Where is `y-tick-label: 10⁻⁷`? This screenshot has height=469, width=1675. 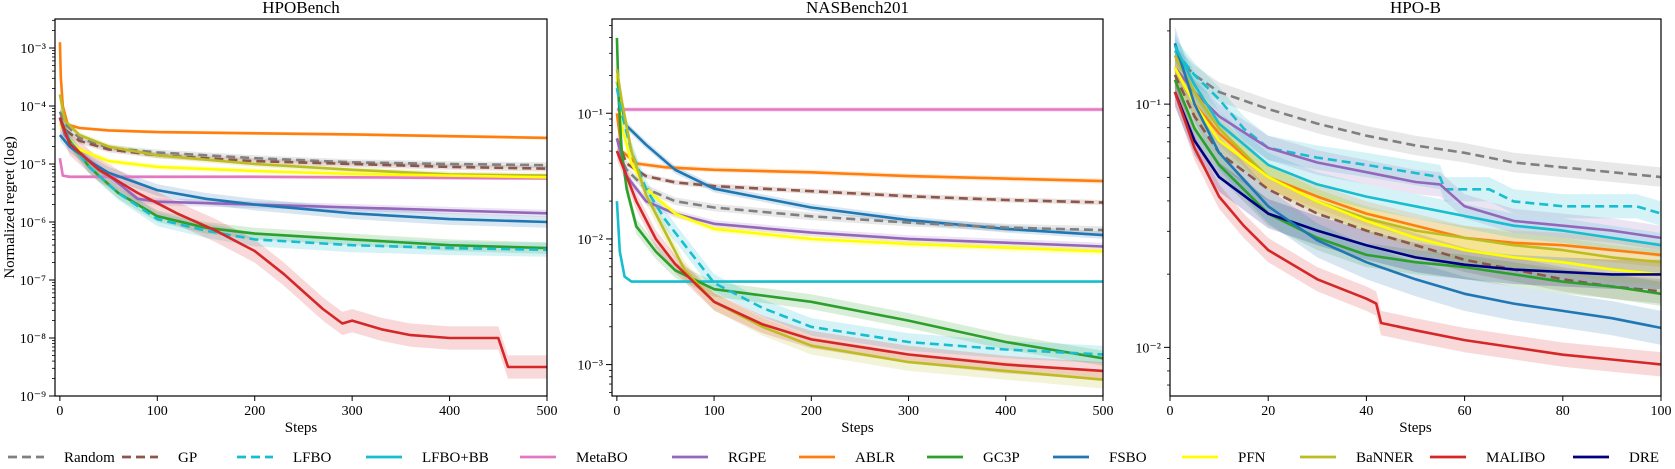
y-tick-label: 10⁻⁷ is located at coordinates (33, 281).